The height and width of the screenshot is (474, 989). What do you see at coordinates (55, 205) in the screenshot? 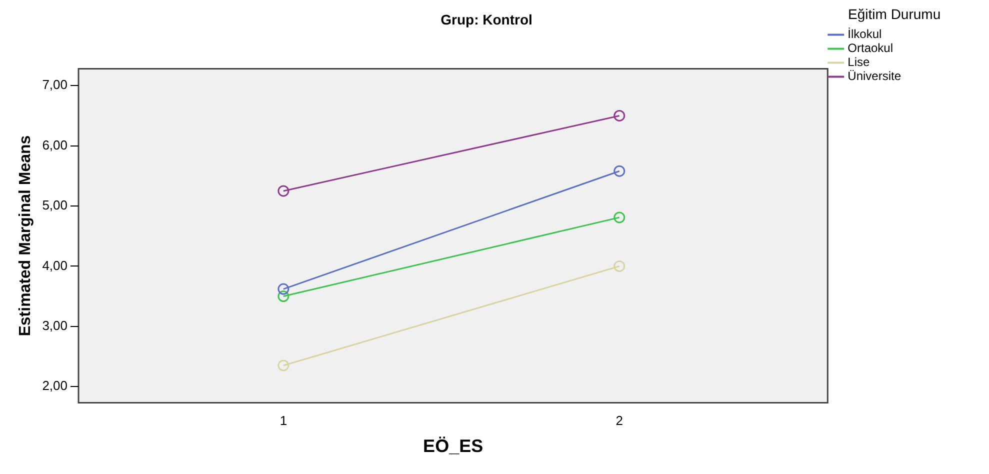
I see `y-tick-label: 5,00` at bounding box center [55, 205].